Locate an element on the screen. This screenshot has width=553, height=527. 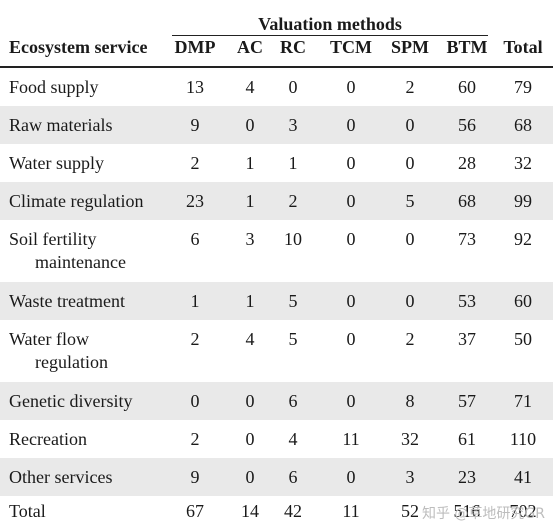
table-cell: 37 is located at coordinates (467, 339).